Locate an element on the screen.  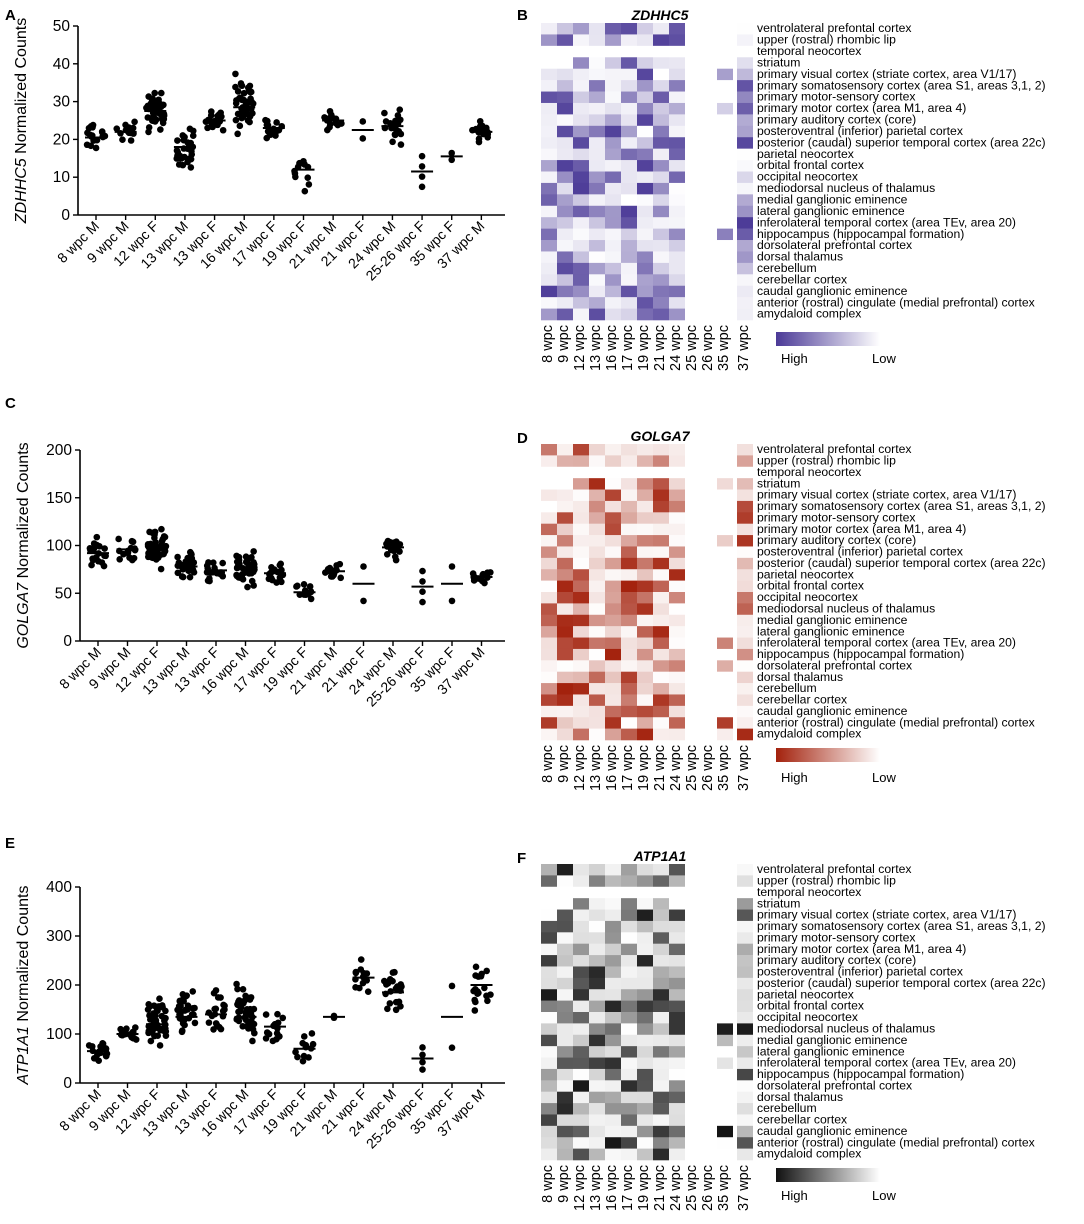
row-label: lateral ganglionic eminence is located at coordinates (831, 211).